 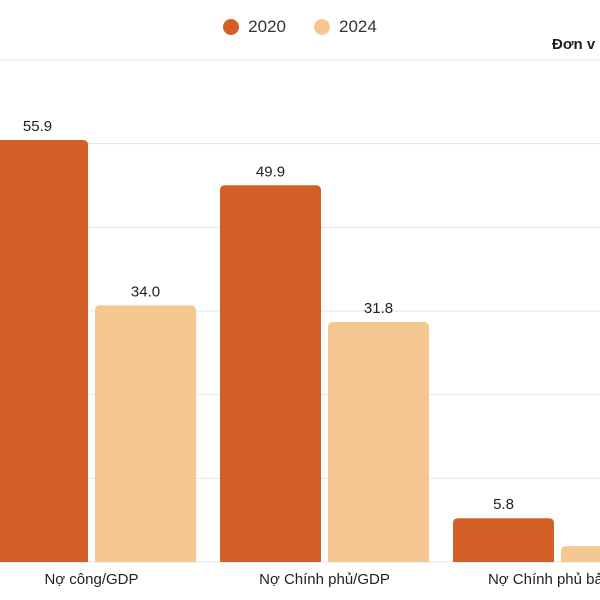 I want to click on data-label: 34.0, so click(x=145, y=291).